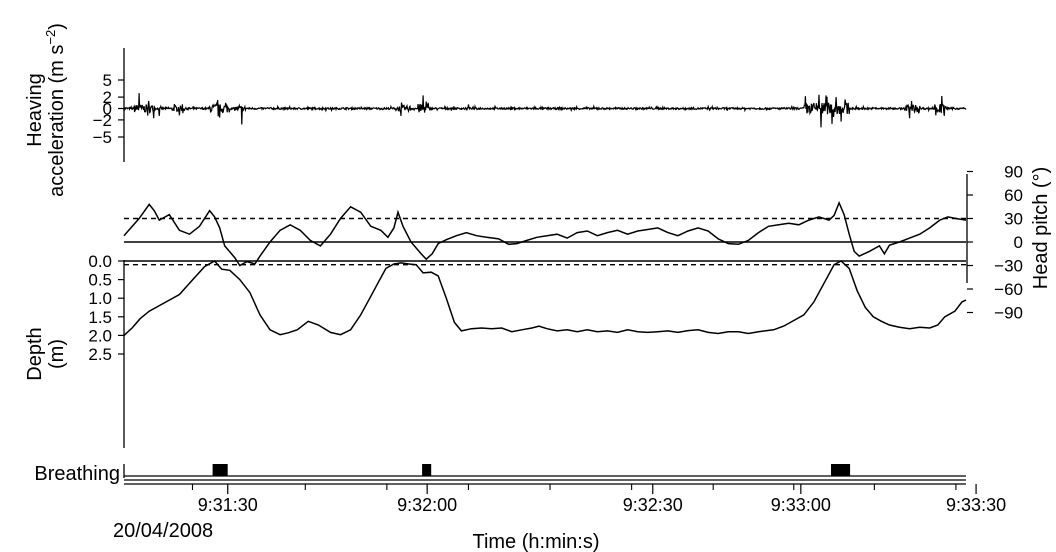 Image resolution: width=1056 pixels, height=552 pixels. What do you see at coordinates (228, 505) in the screenshot?
I see `time-tick-label: 9:31:30` at bounding box center [228, 505].